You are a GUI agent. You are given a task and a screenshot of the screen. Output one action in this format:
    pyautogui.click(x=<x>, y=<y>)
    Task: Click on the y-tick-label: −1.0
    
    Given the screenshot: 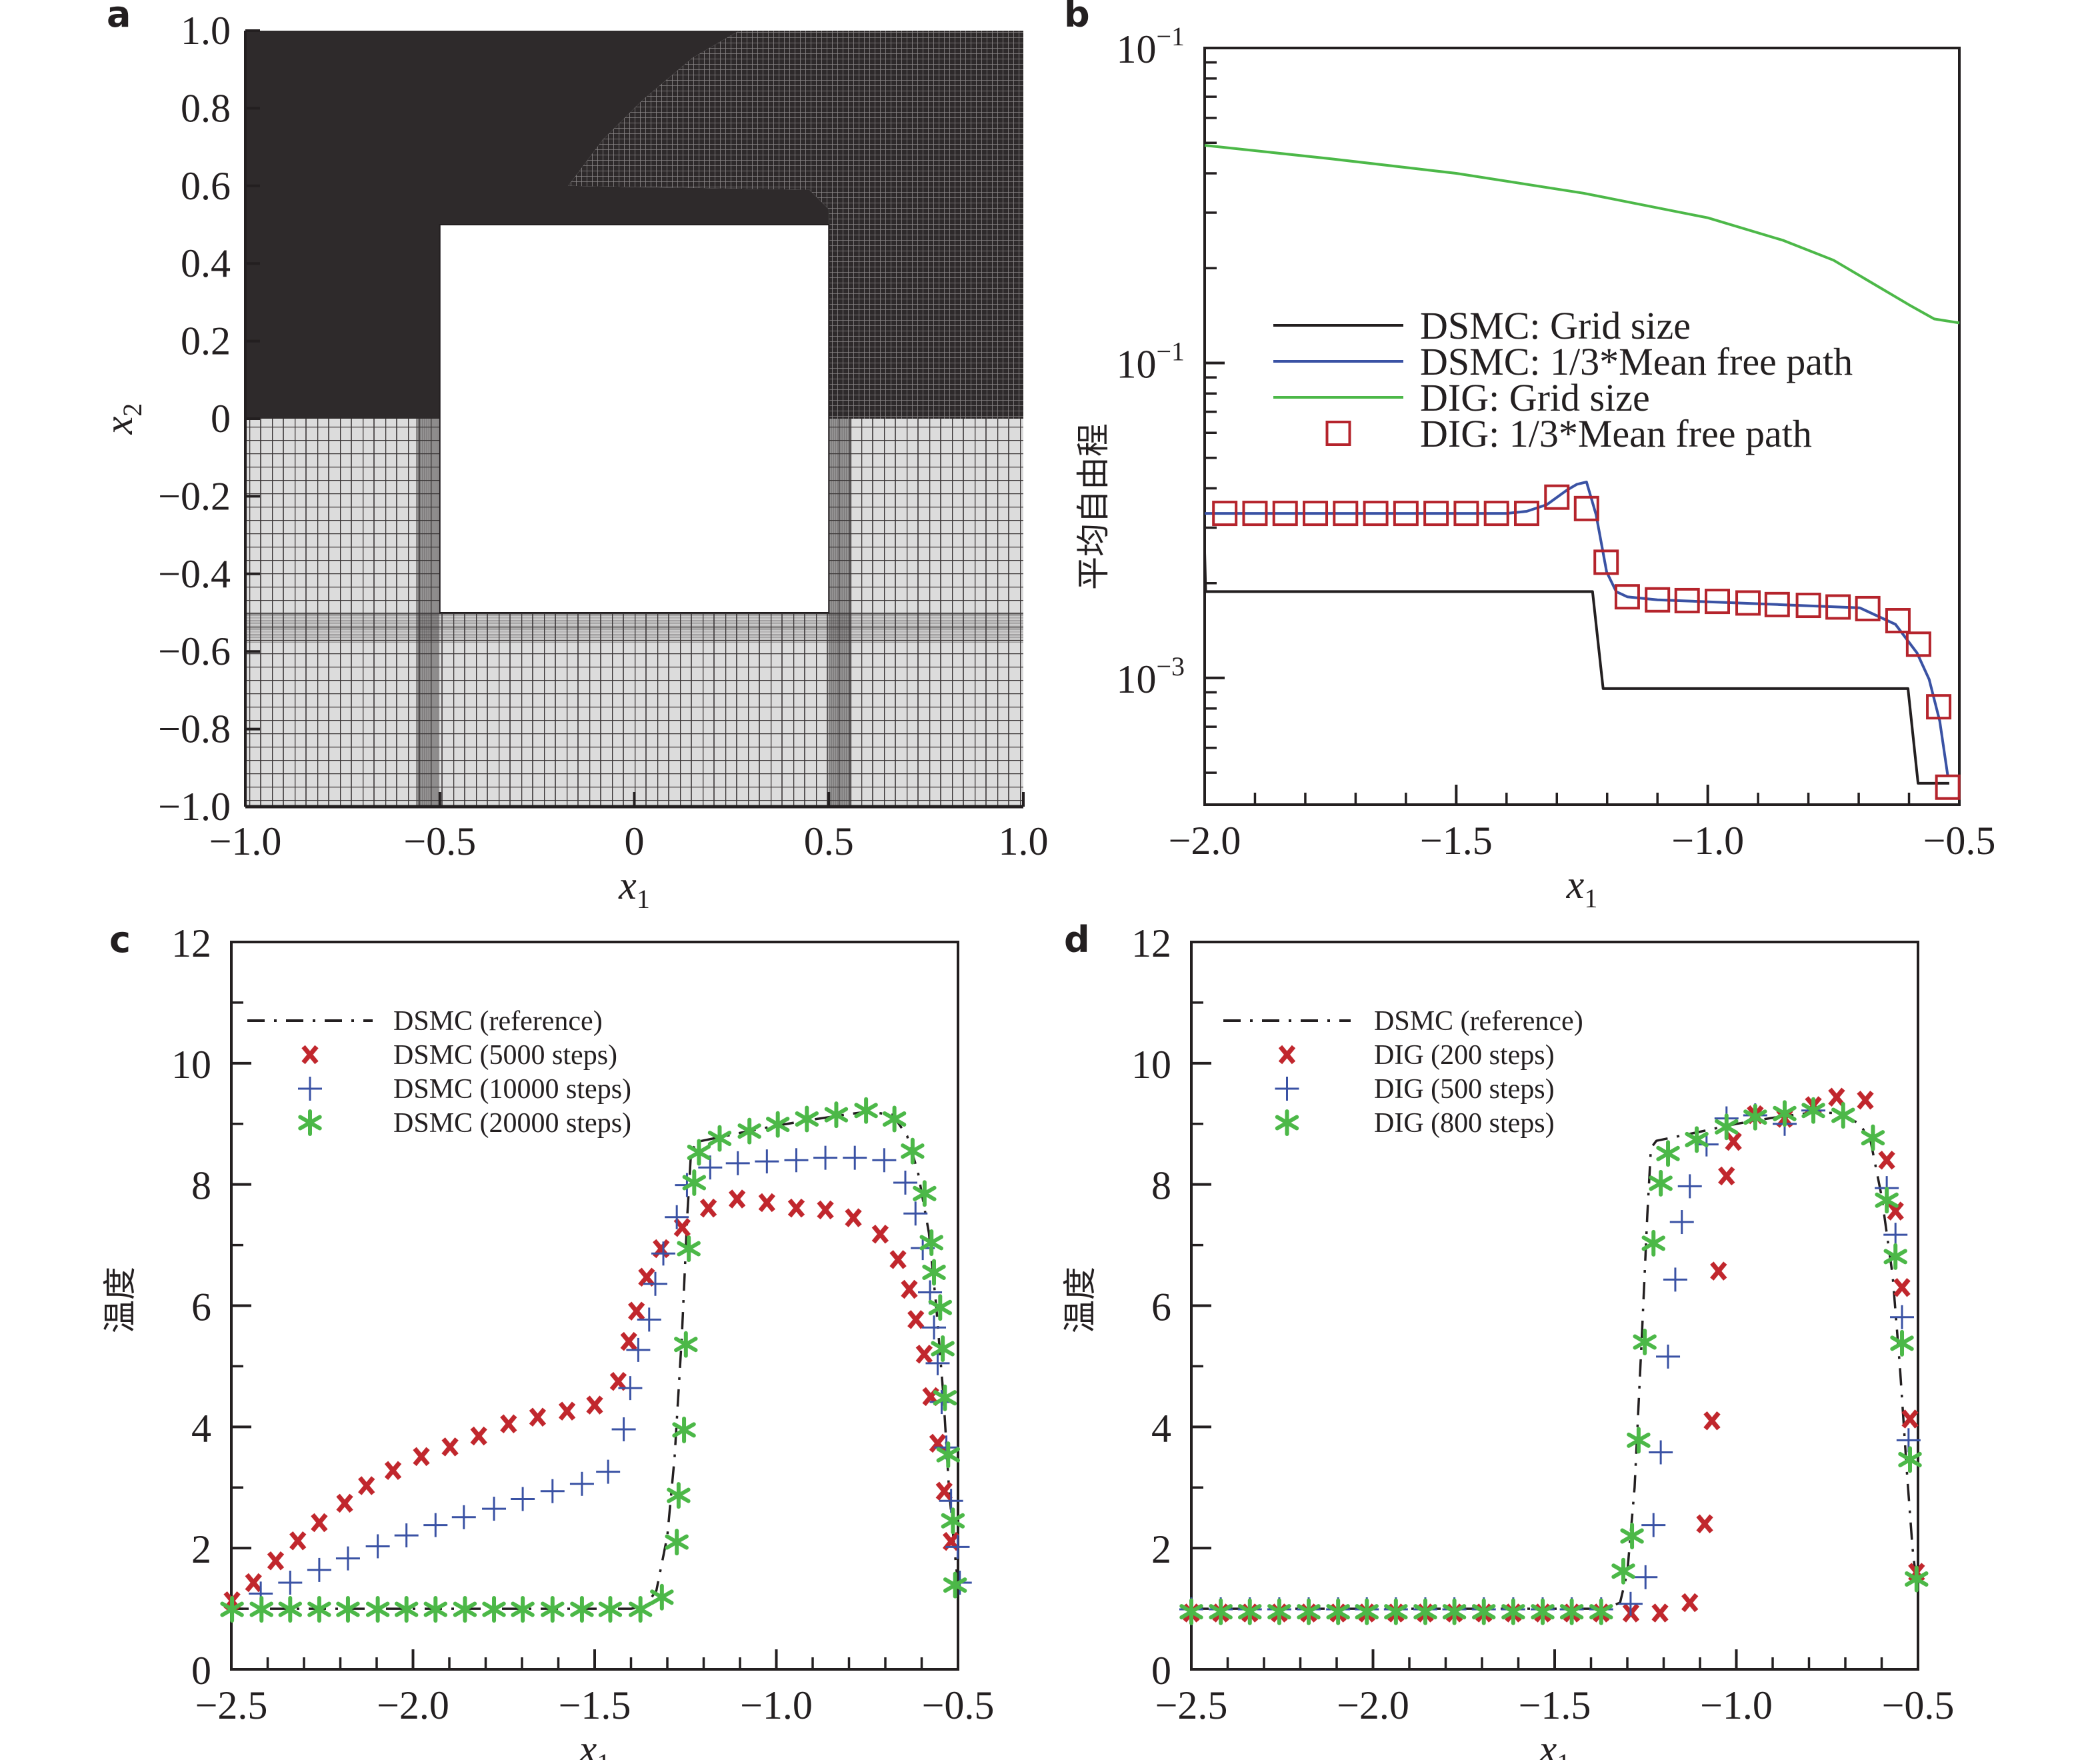 What is the action you would take?
    pyautogui.click(x=194, y=807)
    